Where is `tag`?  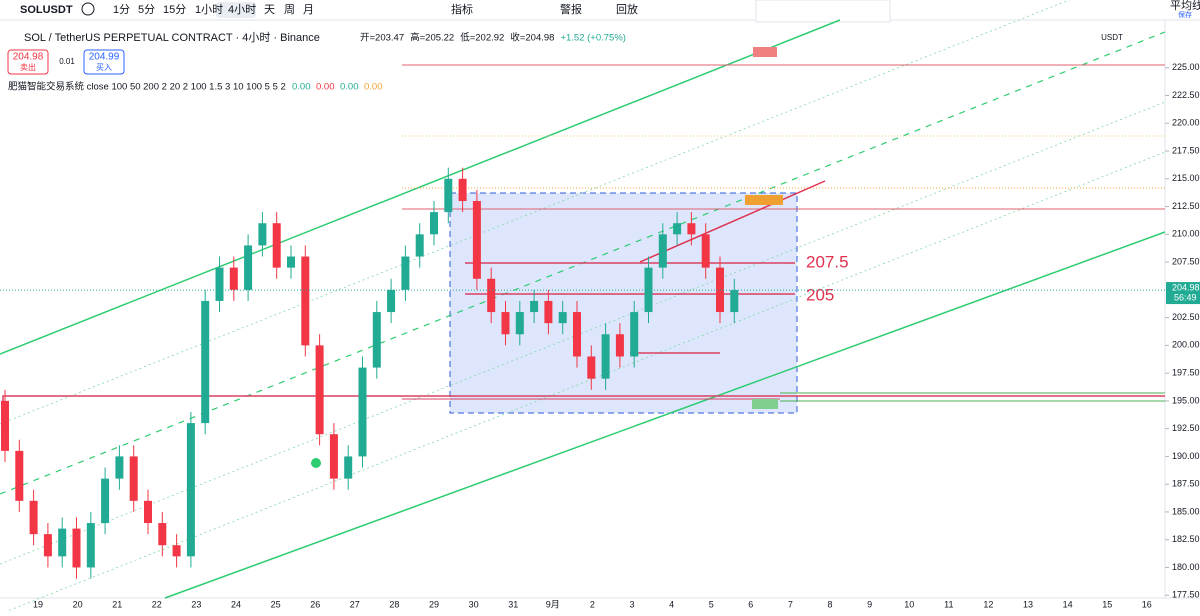
tag is located at coordinates (765, 404).